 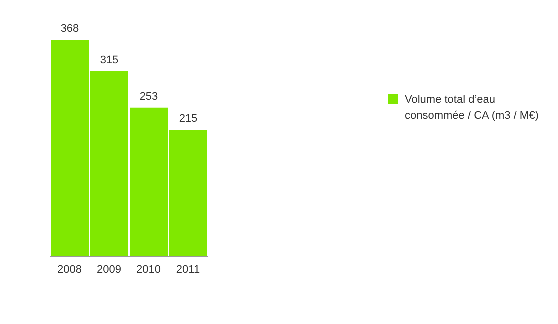 What do you see at coordinates (70, 270) in the screenshot?
I see `x-tick-label: 2008` at bounding box center [70, 270].